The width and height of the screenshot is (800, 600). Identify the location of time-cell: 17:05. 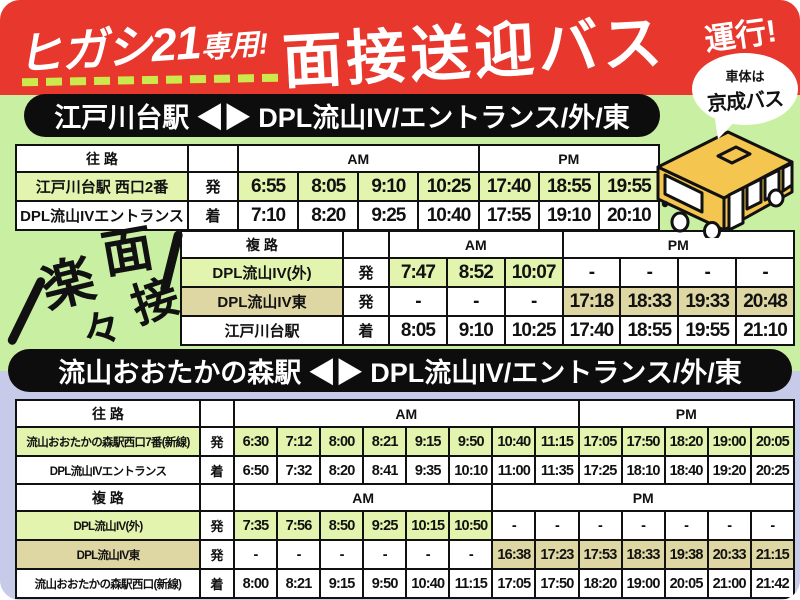
(600, 441).